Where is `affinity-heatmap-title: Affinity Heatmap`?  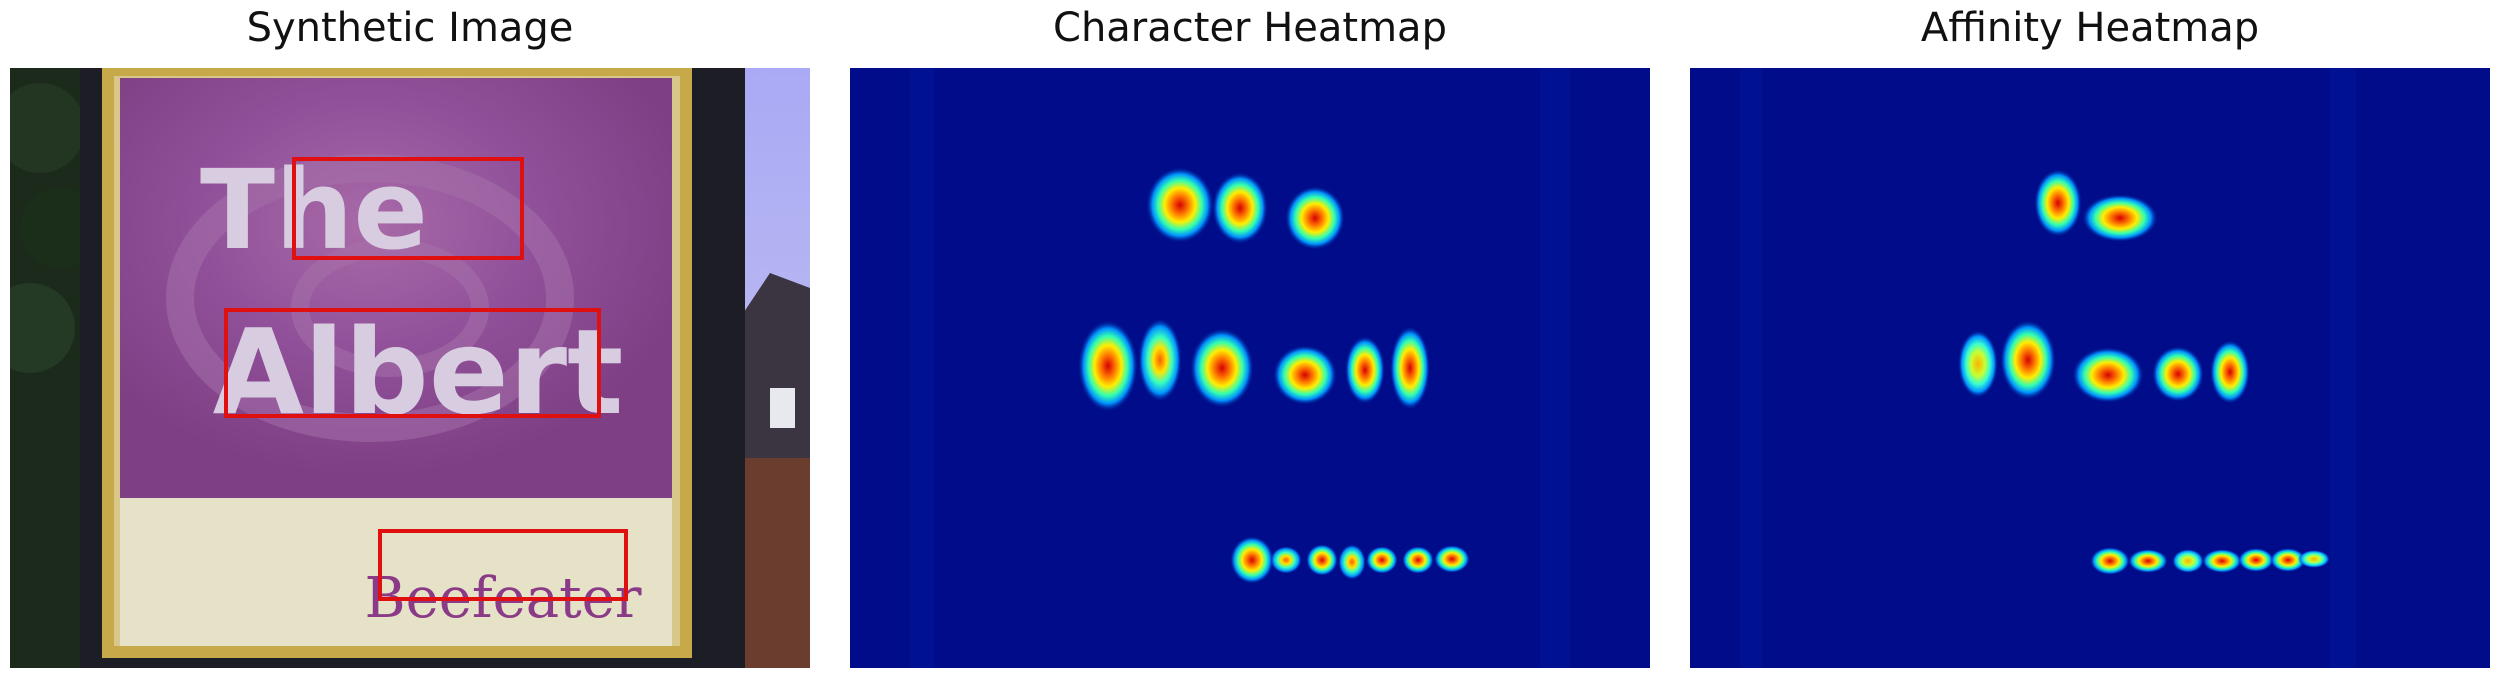
affinity-heatmap-title: Affinity Heatmap is located at coordinates (2090, 28).